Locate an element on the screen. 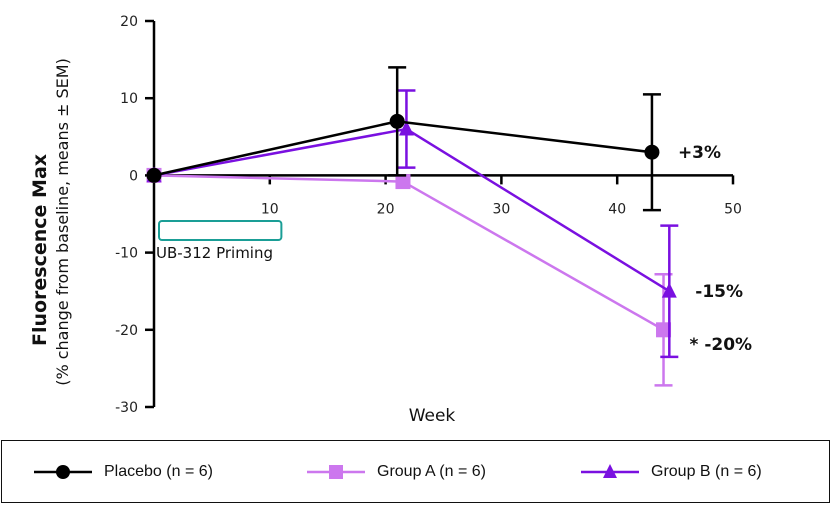 The image size is (833, 505). legend-item-placebo: Placebo (n = 6) is located at coordinates (122, 471).